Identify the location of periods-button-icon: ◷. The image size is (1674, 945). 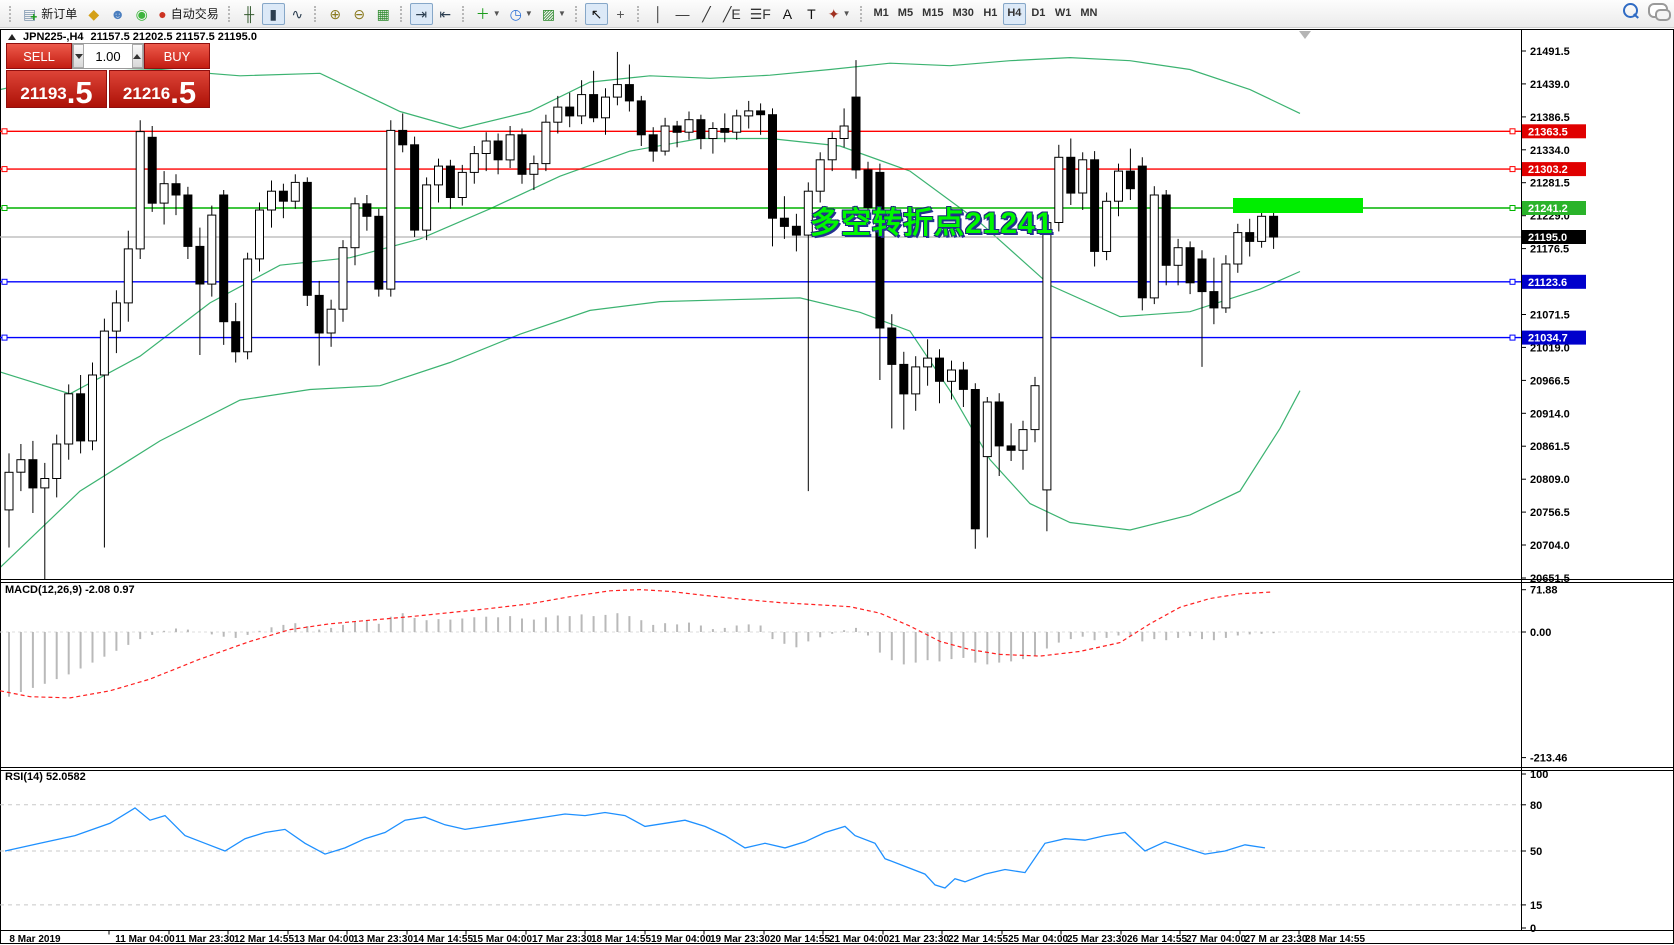
(515, 13).